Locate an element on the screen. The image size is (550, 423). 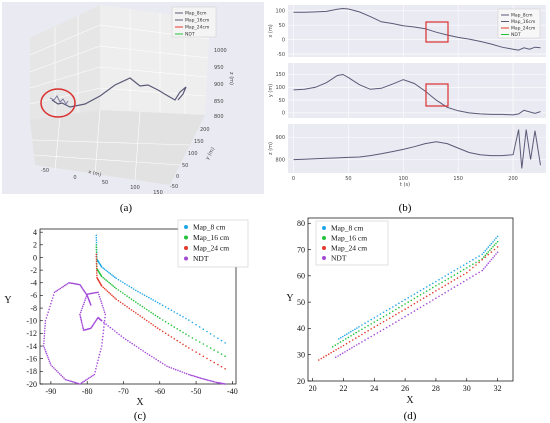
x-tick-label: 20 is located at coordinates (313, 388).